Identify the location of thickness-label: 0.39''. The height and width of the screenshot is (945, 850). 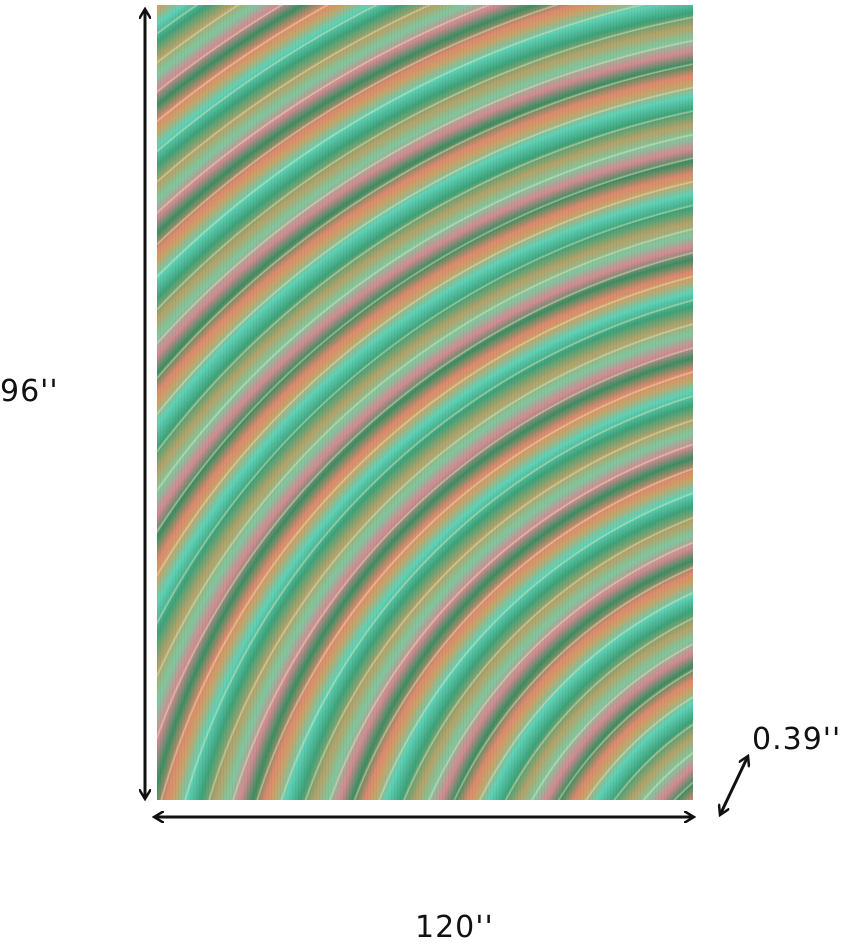
(797, 739).